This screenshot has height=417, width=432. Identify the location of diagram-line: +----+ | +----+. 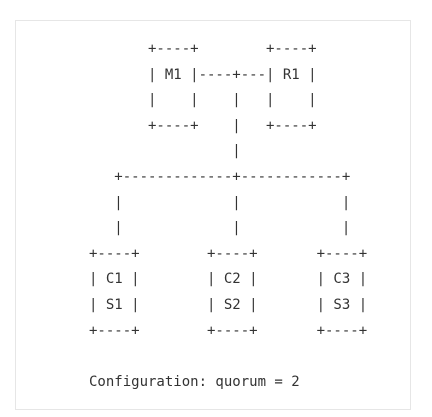
(203, 125).